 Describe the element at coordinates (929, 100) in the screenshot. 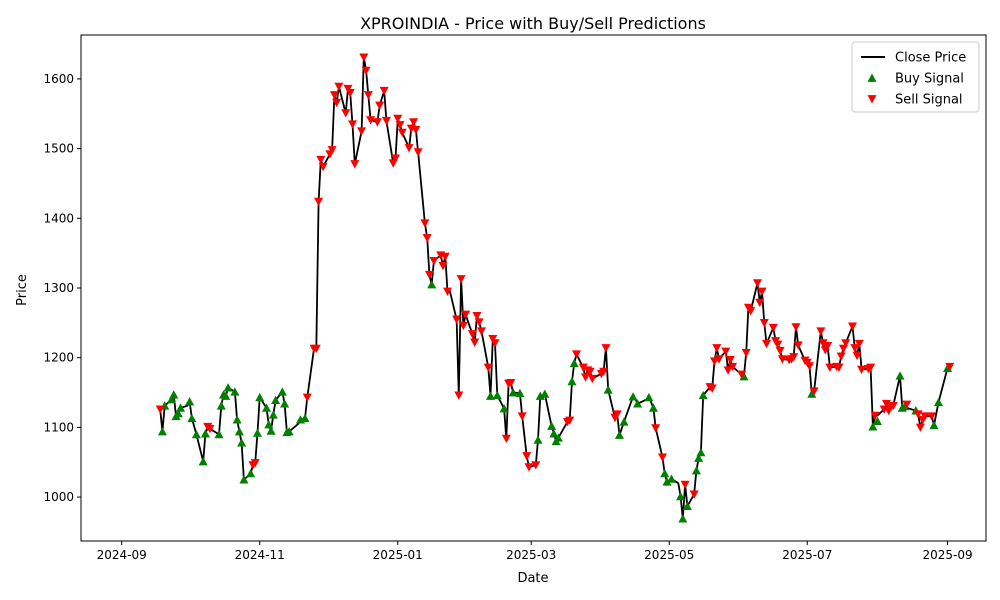

I see `legend-label: Sell Signal` at that location.